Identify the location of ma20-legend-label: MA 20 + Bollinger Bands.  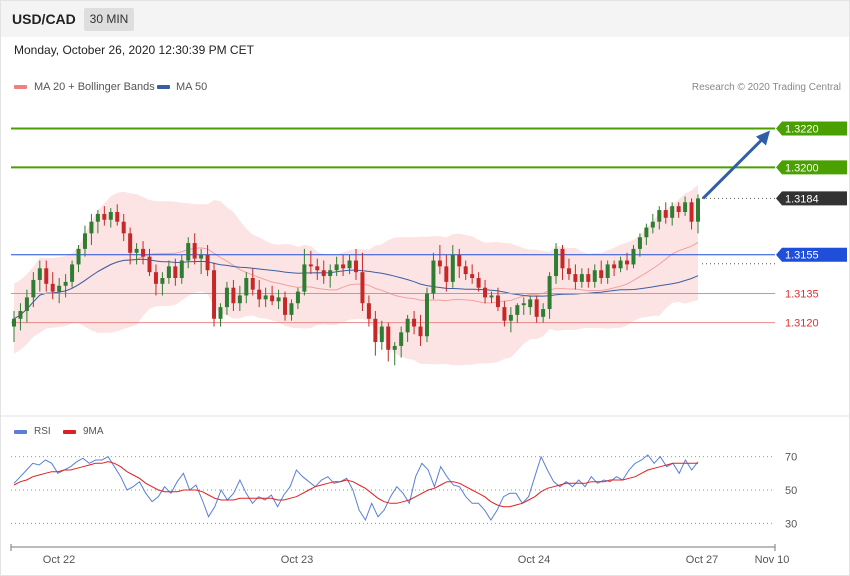
(94, 87).